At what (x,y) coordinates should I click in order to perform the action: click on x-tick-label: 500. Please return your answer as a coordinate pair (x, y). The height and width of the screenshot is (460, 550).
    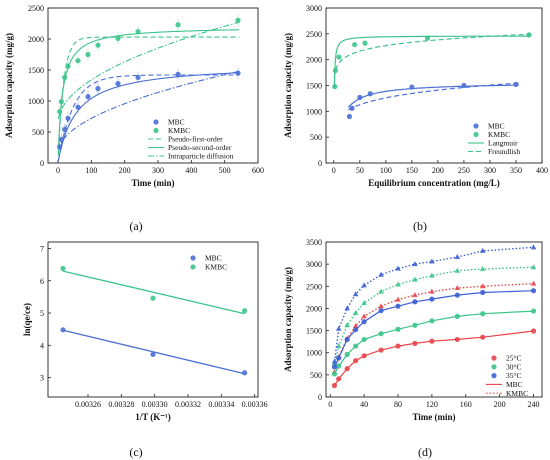
    Looking at the image, I should click on (225, 170).